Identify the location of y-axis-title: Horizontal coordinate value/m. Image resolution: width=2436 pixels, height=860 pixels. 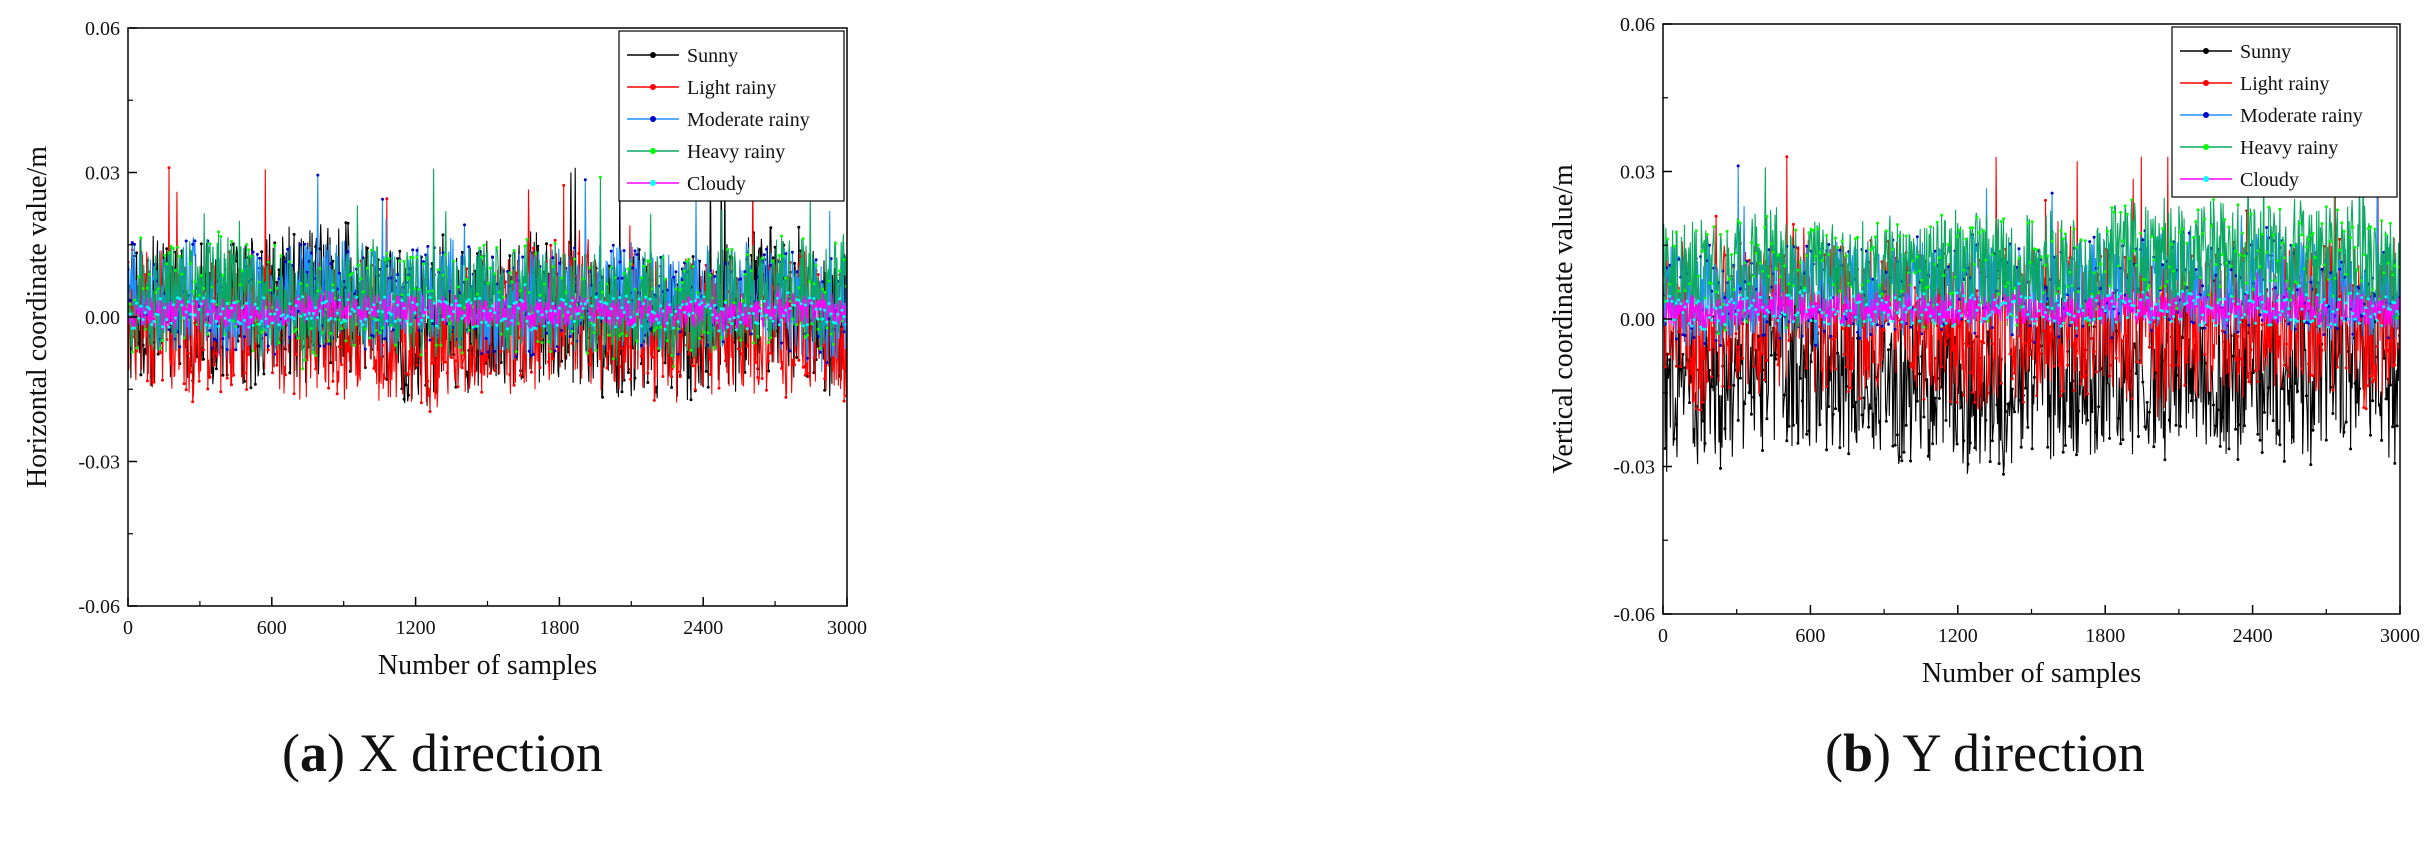
(37, 317).